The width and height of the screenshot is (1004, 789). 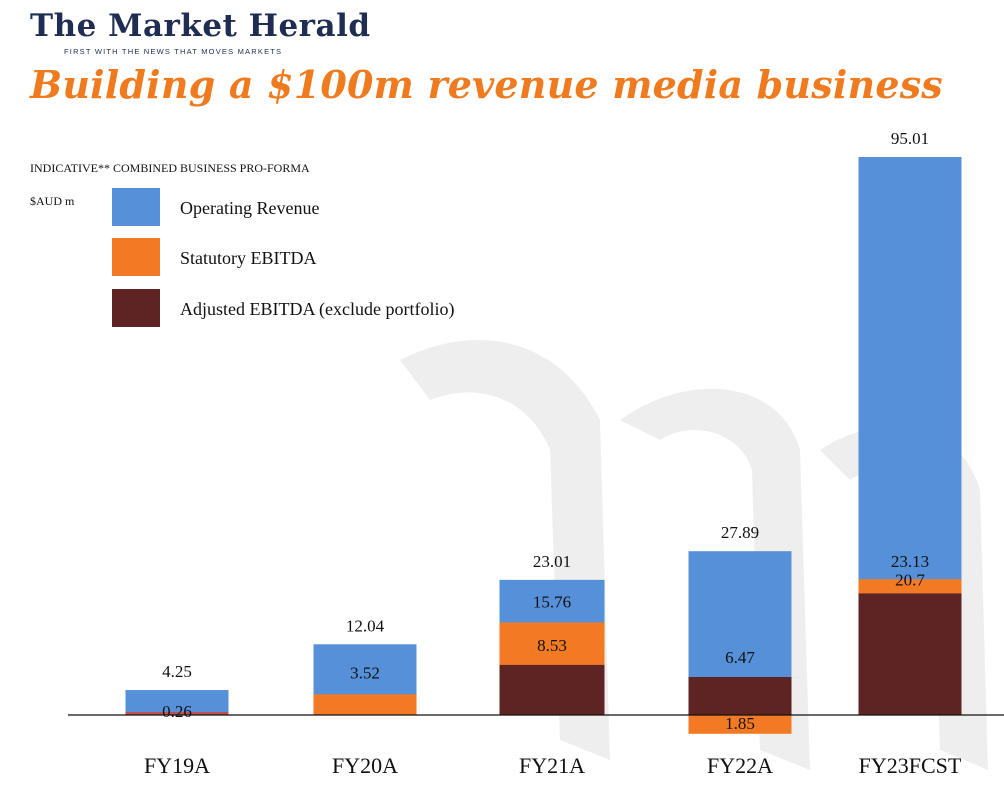 I want to click on legend-swatch-adjusted-ebitda, so click(x=136, y=308).